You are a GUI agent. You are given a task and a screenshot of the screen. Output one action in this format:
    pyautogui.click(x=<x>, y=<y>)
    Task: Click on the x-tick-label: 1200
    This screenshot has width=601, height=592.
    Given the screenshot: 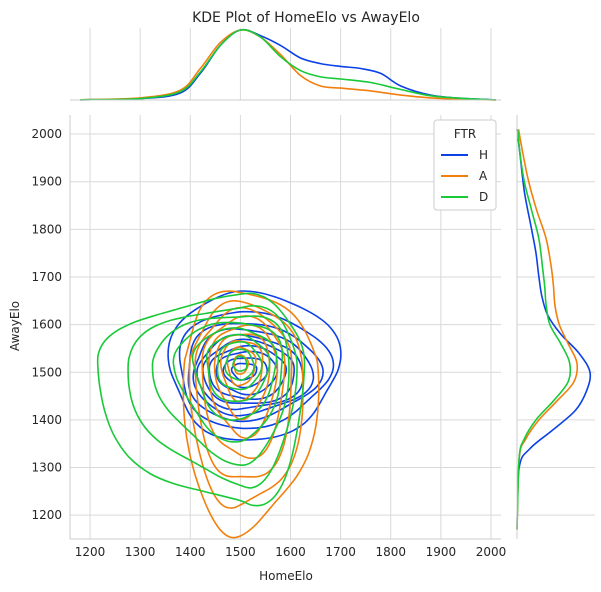 What is the action you would take?
    pyautogui.click(x=90, y=552)
    